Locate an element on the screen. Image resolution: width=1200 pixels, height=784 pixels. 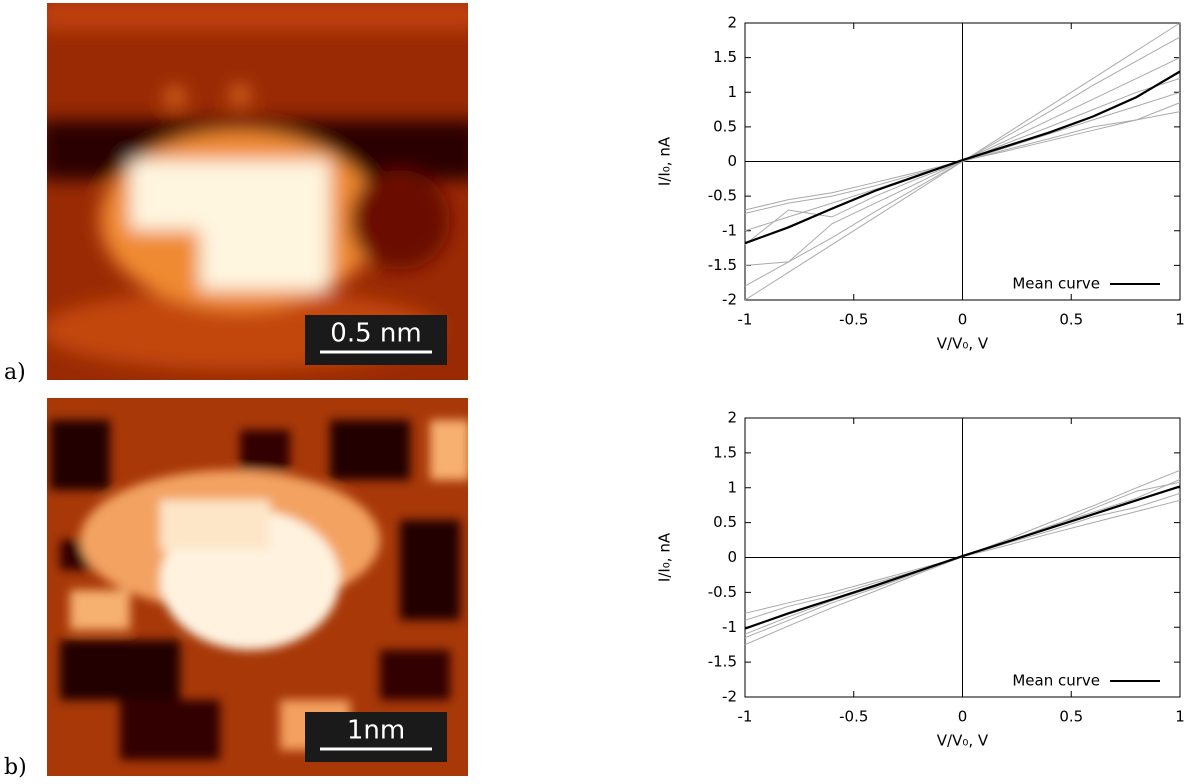
panel-label: b) is located at coordinates (15, 767).